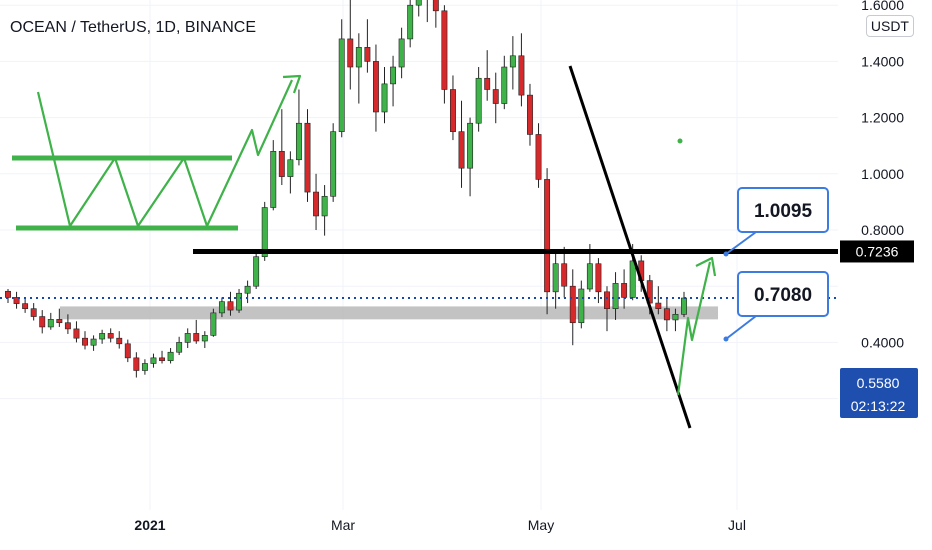  Describe the element at coordinates (878, 406) in the screenshot. I see `countdown-label: 02:13:22` at that location.